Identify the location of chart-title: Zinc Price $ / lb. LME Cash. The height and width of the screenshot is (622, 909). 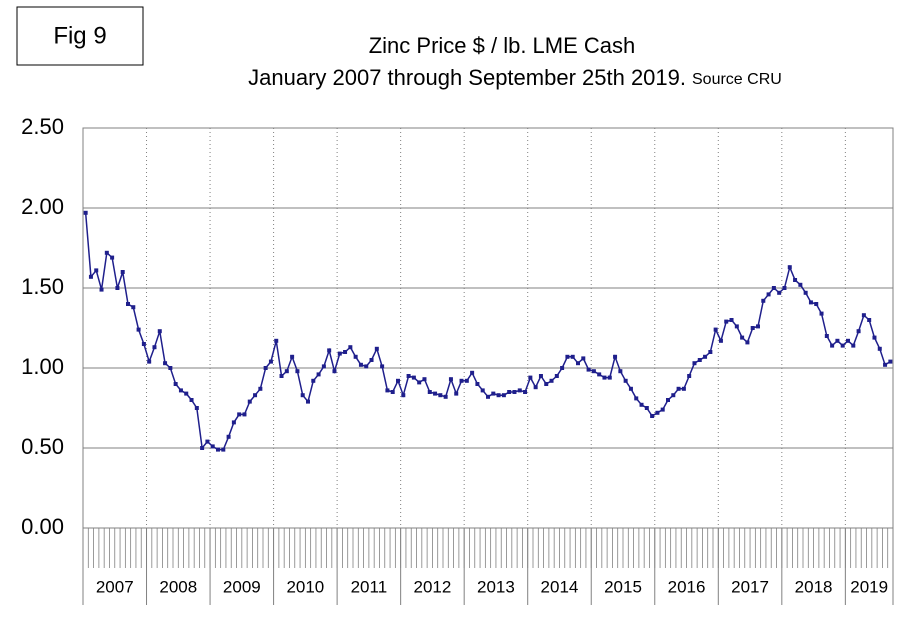
(502, 45).